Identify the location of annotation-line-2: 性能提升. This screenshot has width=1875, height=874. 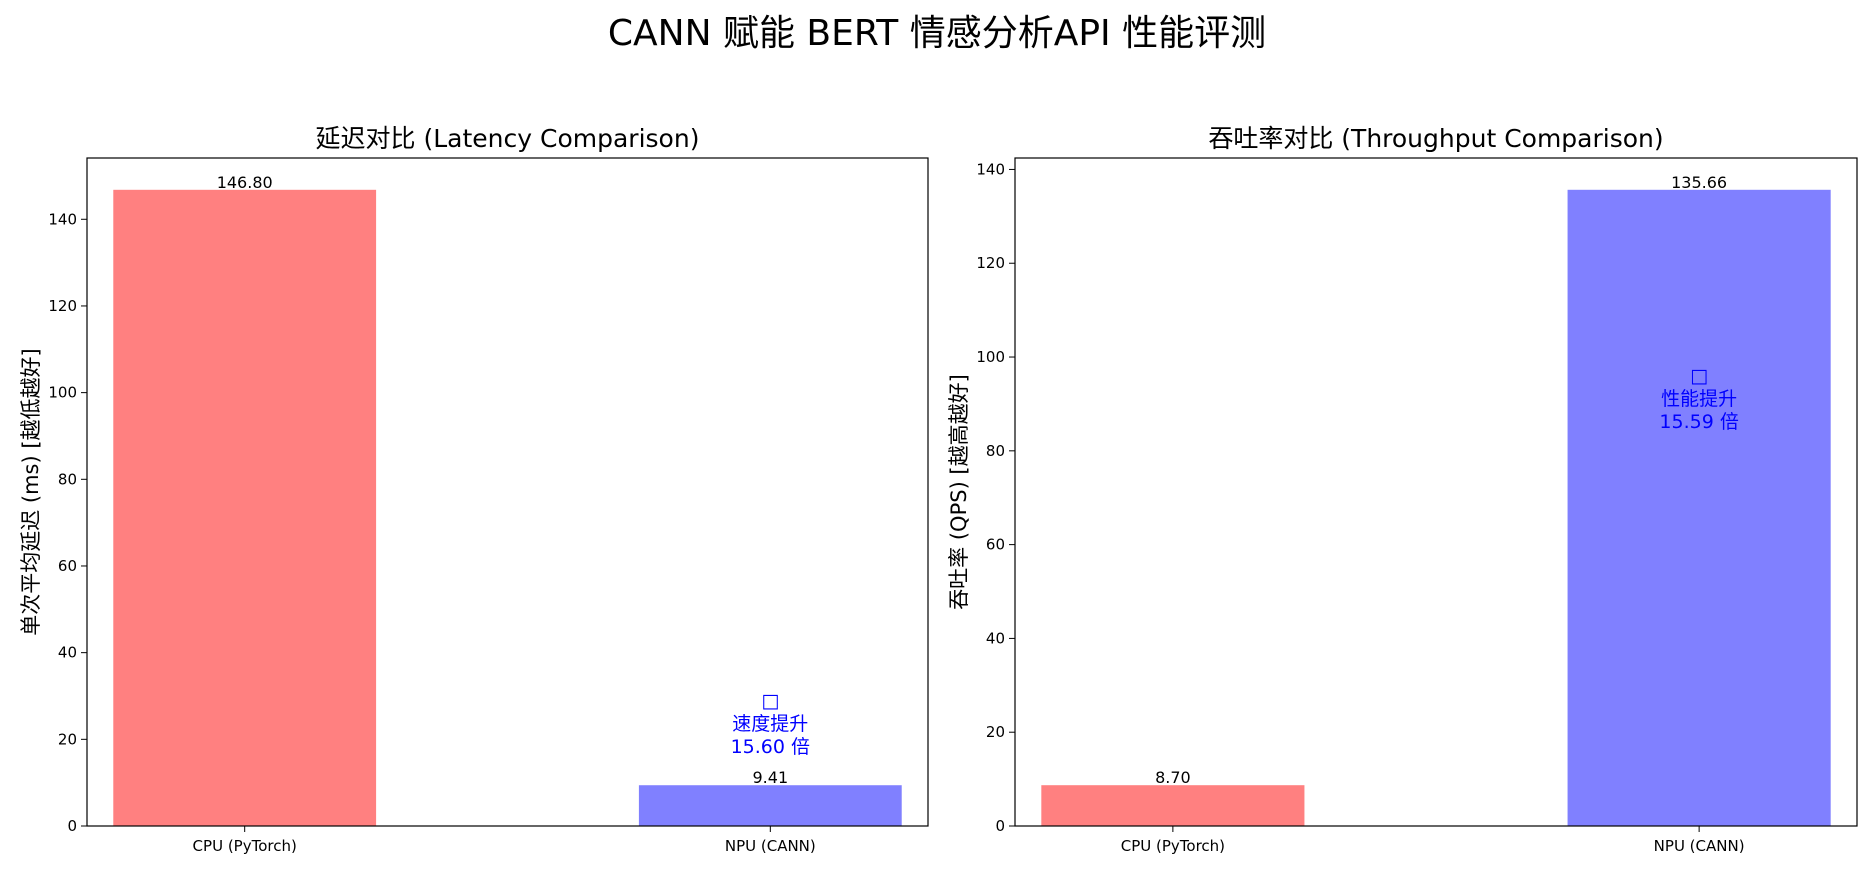
(1699, 399).